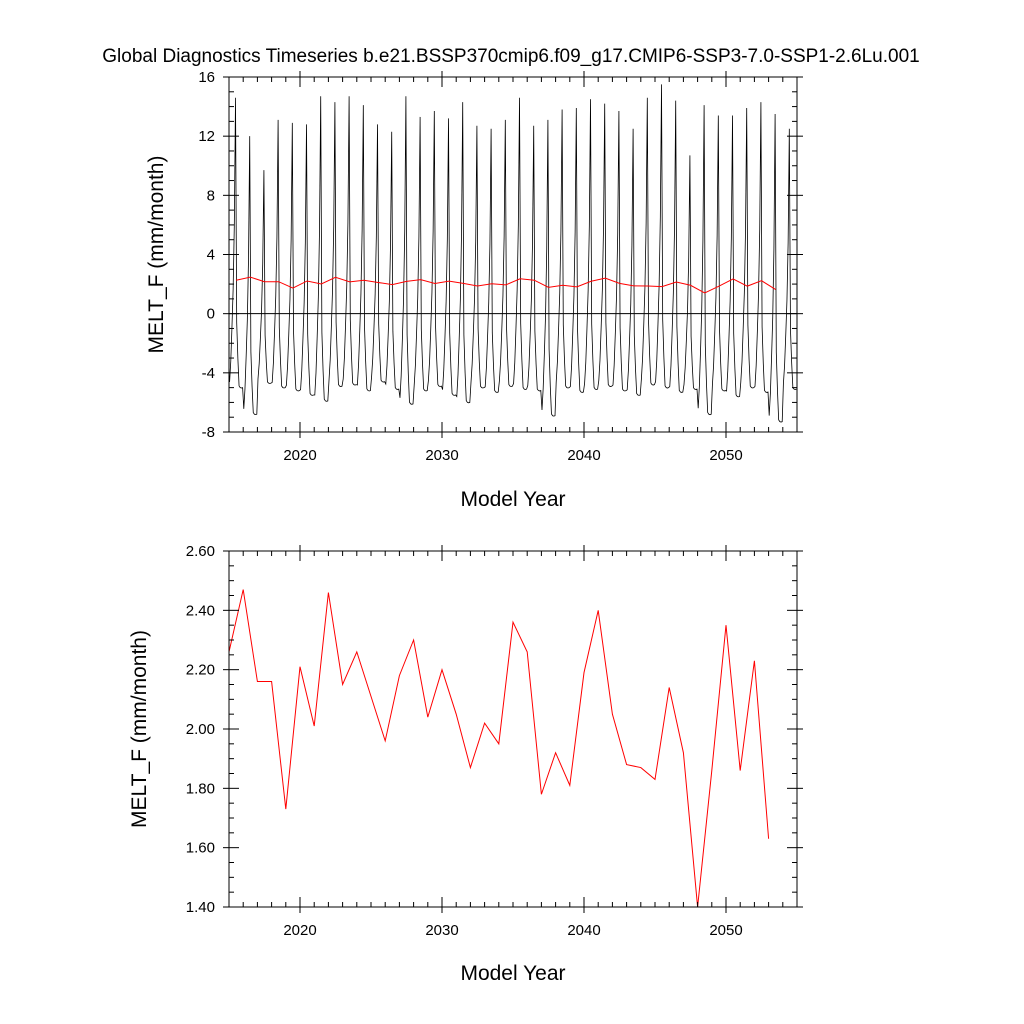 This screenshot has height=1024, width=1024. What do you see at coordinates (200, 670) in the screenshot?
I see `y-tick-label: 2.20` at bounding box center [200, 670].